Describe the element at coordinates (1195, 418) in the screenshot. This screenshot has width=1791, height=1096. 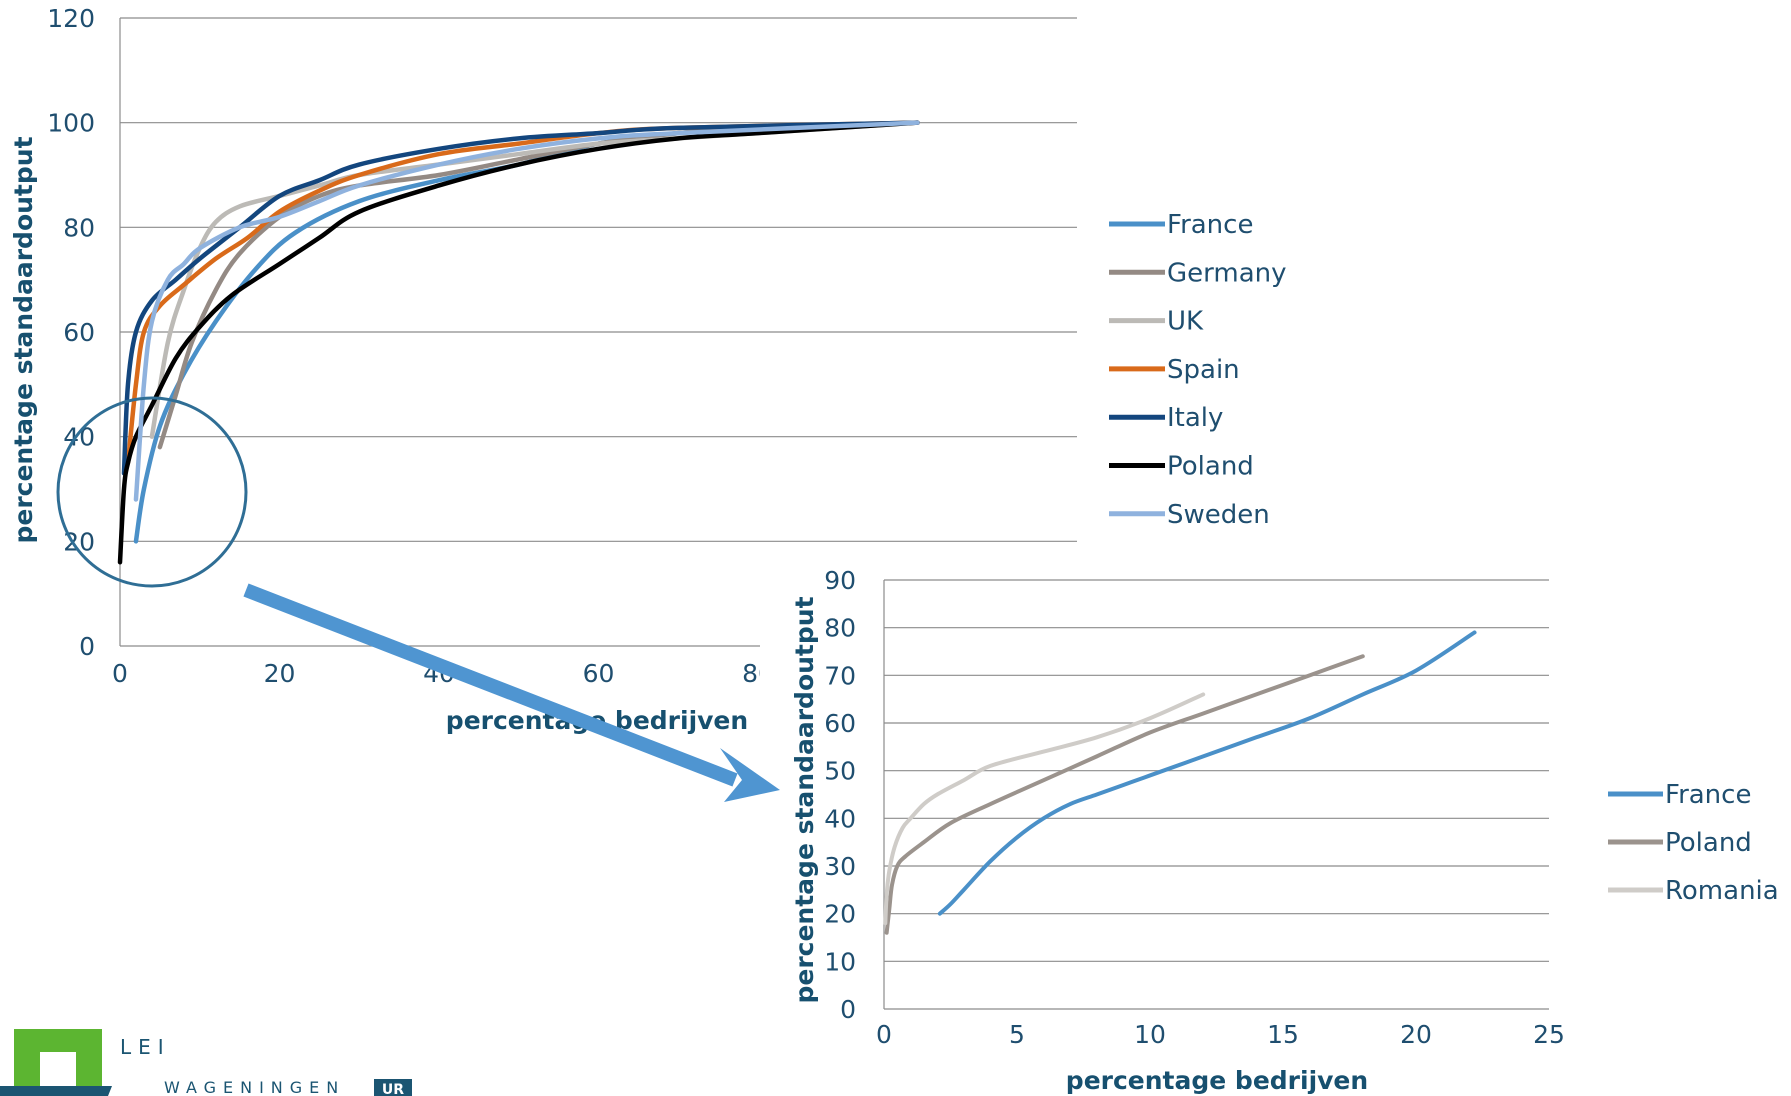
I see `main-chart-legend-label-italy: Italy` at that location.